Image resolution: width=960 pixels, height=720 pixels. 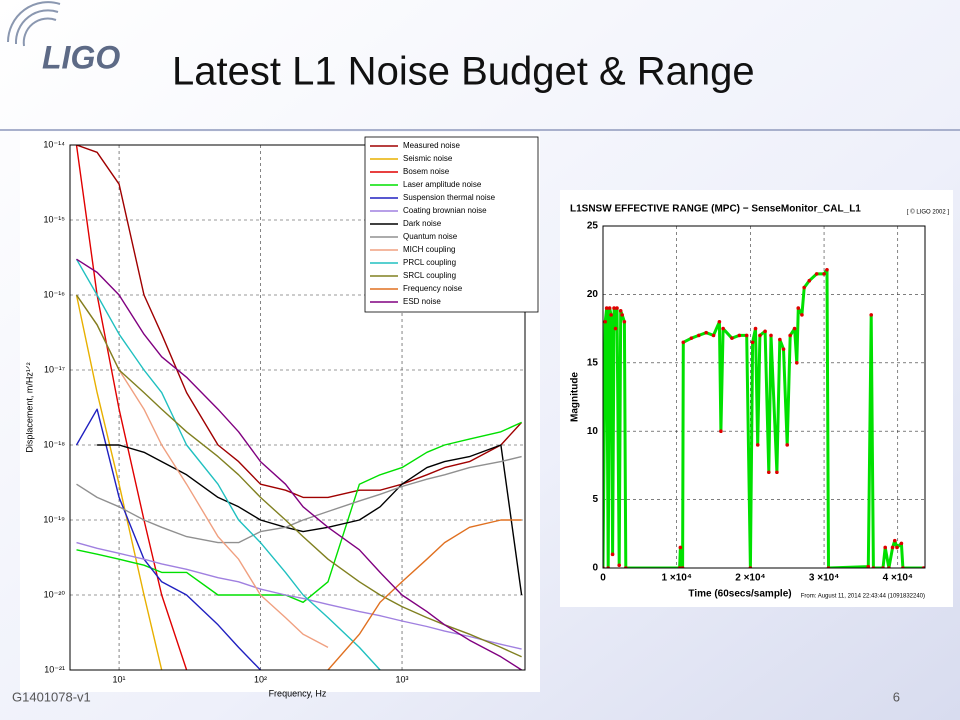 What do you see at coordinates (402, 679) in the screenshot?
I see `x-tick-label: 10³` at bounding box center [402, 679].